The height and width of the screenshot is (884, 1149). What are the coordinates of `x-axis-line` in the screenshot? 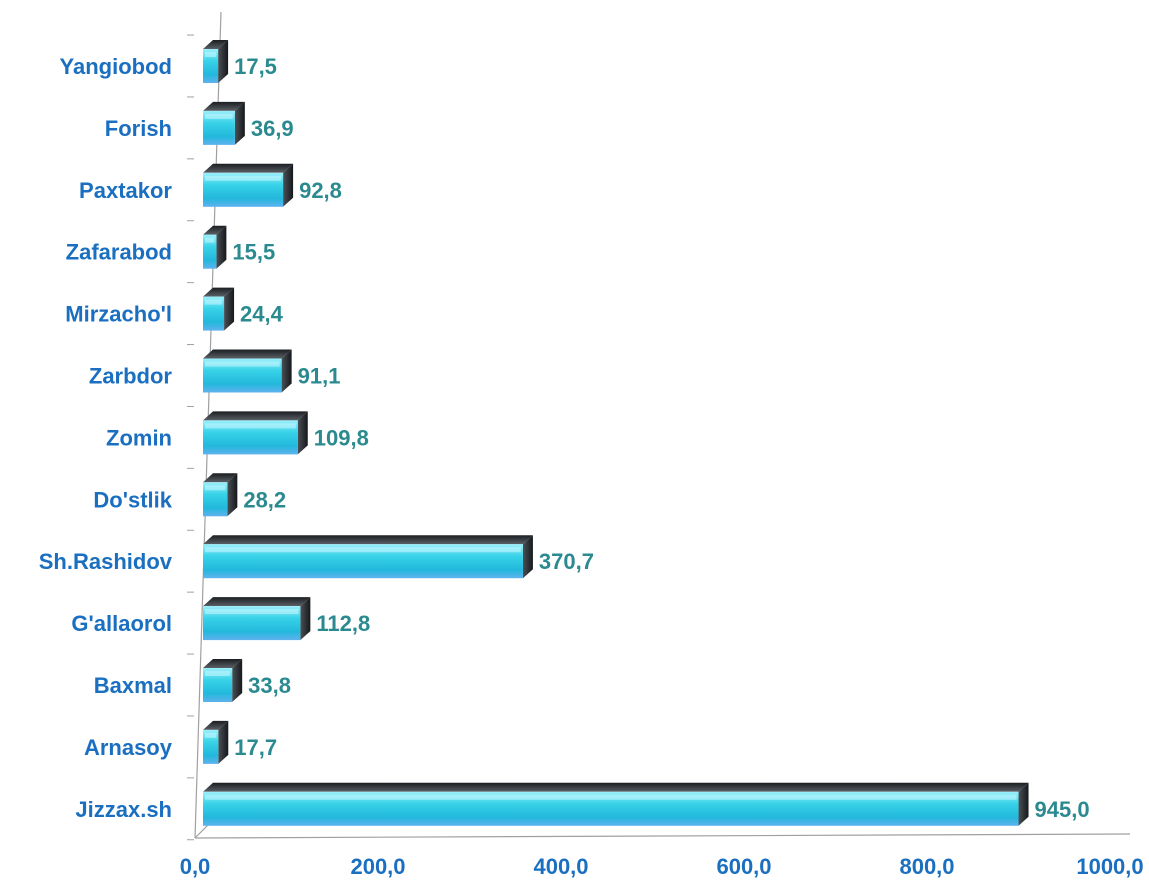 It's located at (662, 836).